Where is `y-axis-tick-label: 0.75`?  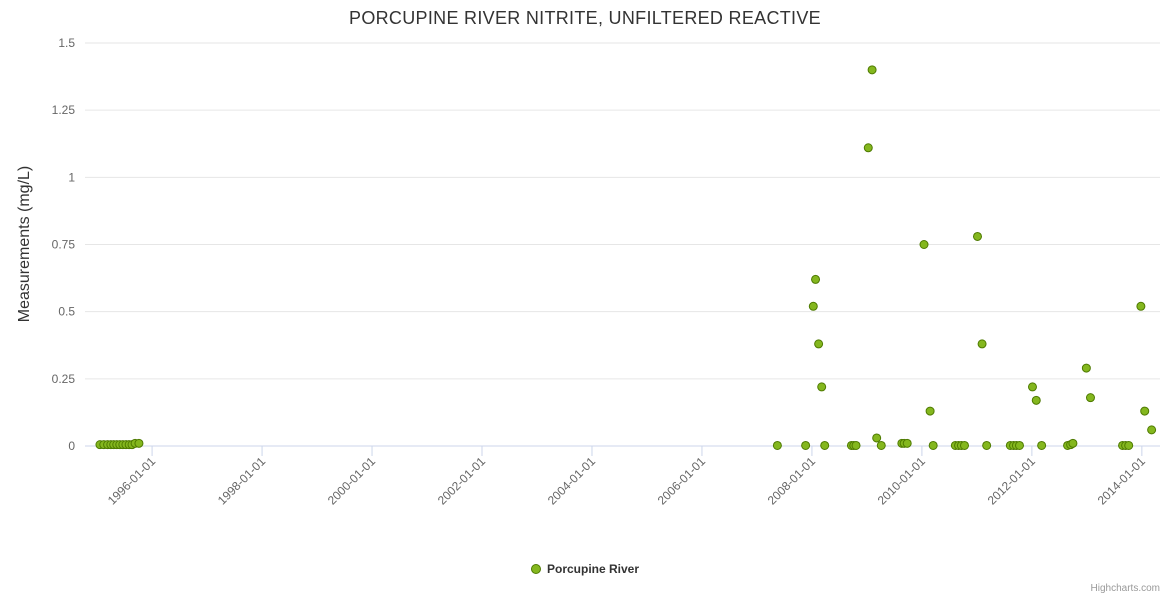
y-axis-tick-label: 0.75 is located at coordinates (64, 245).